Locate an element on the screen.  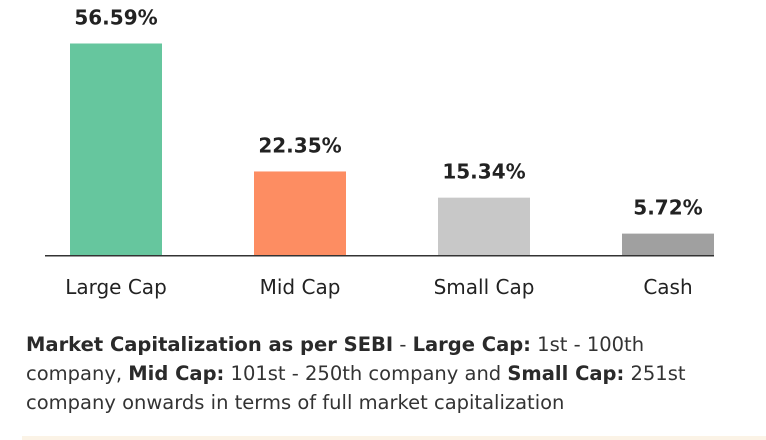
bar-small-cap is located at coordinates (484, 226).